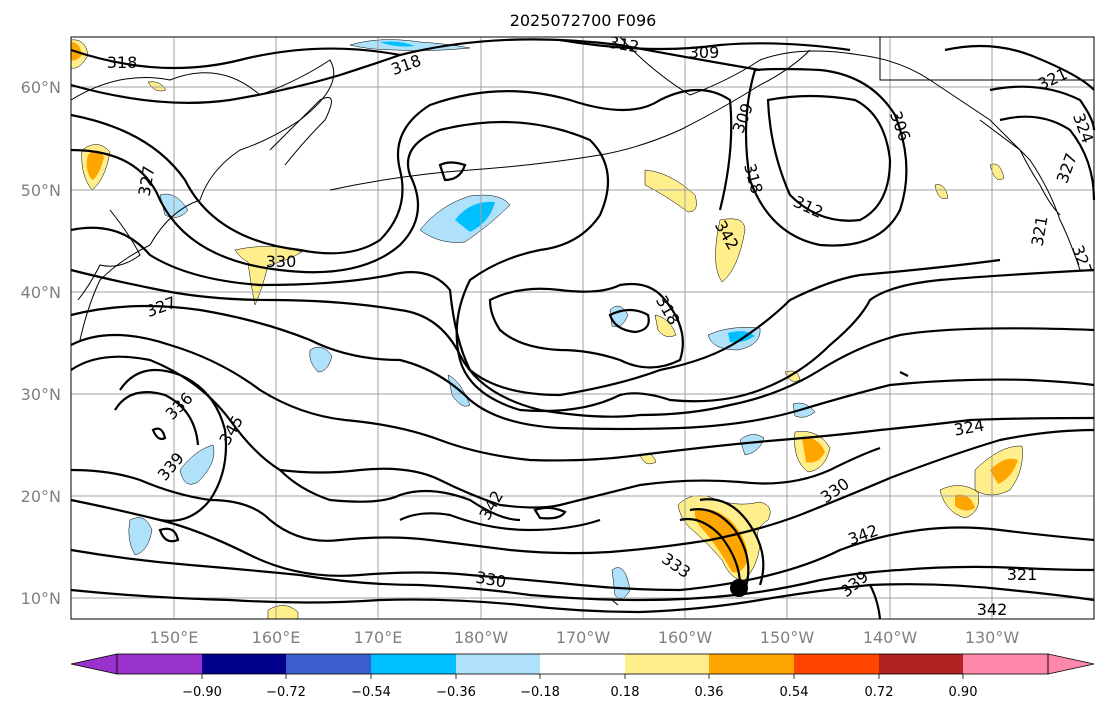 The image size is (1105, 712). I want to click on colorbar-tick-label: 0.90, so click(963, 692).